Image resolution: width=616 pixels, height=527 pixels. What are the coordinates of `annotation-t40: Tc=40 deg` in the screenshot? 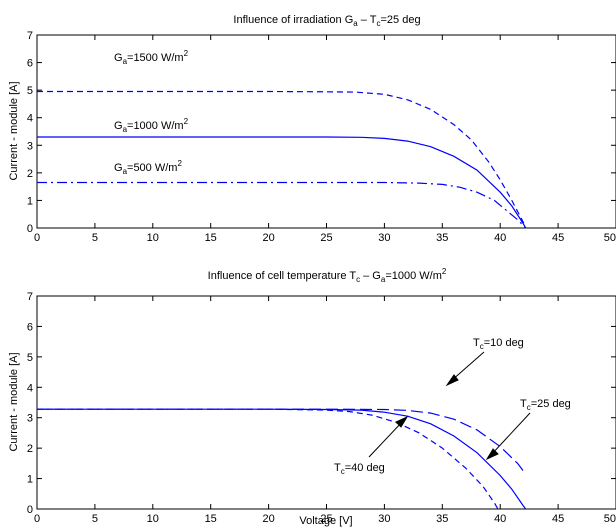 It's located at (359, 469).